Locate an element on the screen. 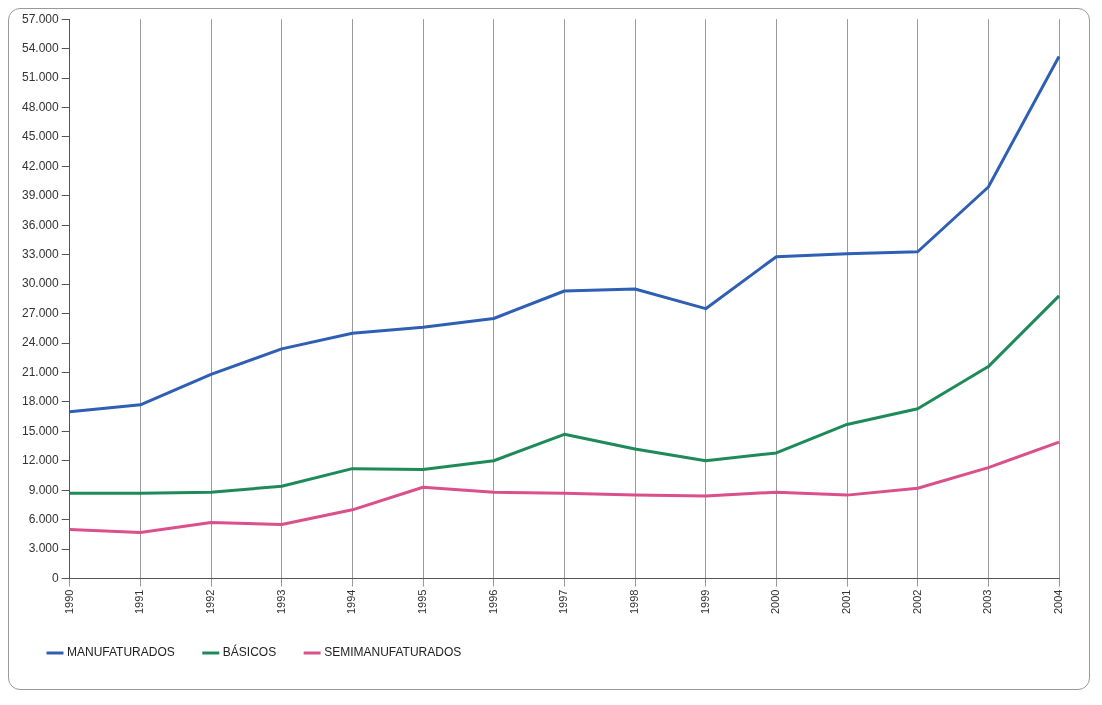  x-tick-label: 1990 is located at coordinates (68, 602).